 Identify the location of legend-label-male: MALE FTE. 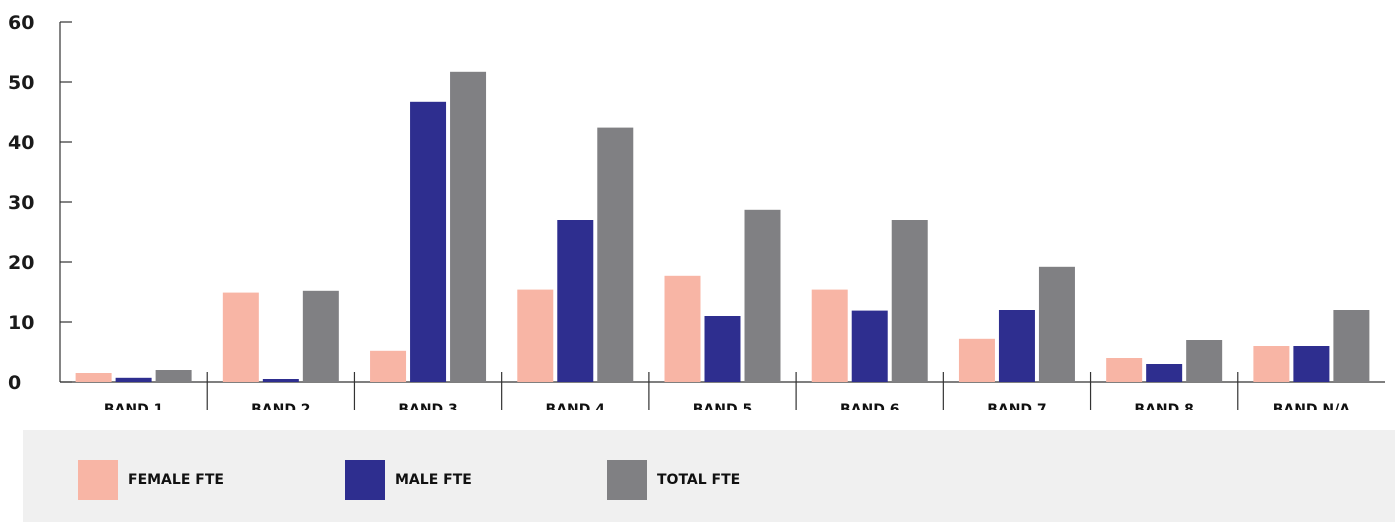
(433, 480).